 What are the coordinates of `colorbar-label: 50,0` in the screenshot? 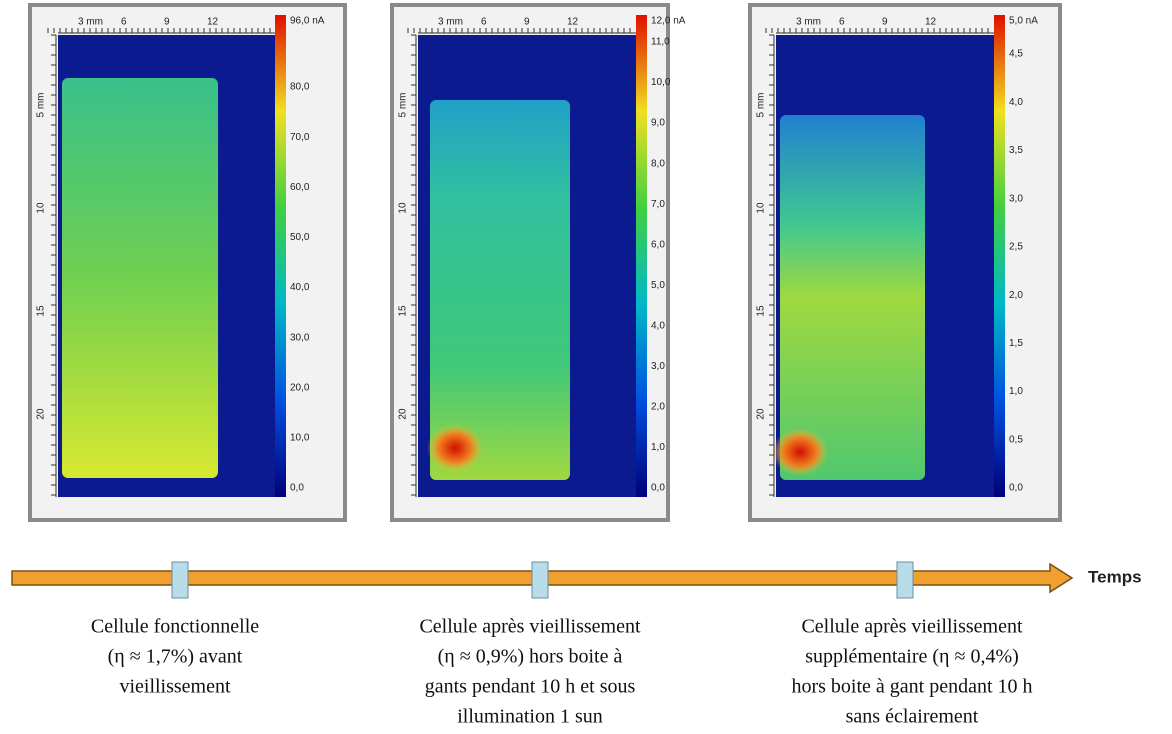 It's located at (300, 237).